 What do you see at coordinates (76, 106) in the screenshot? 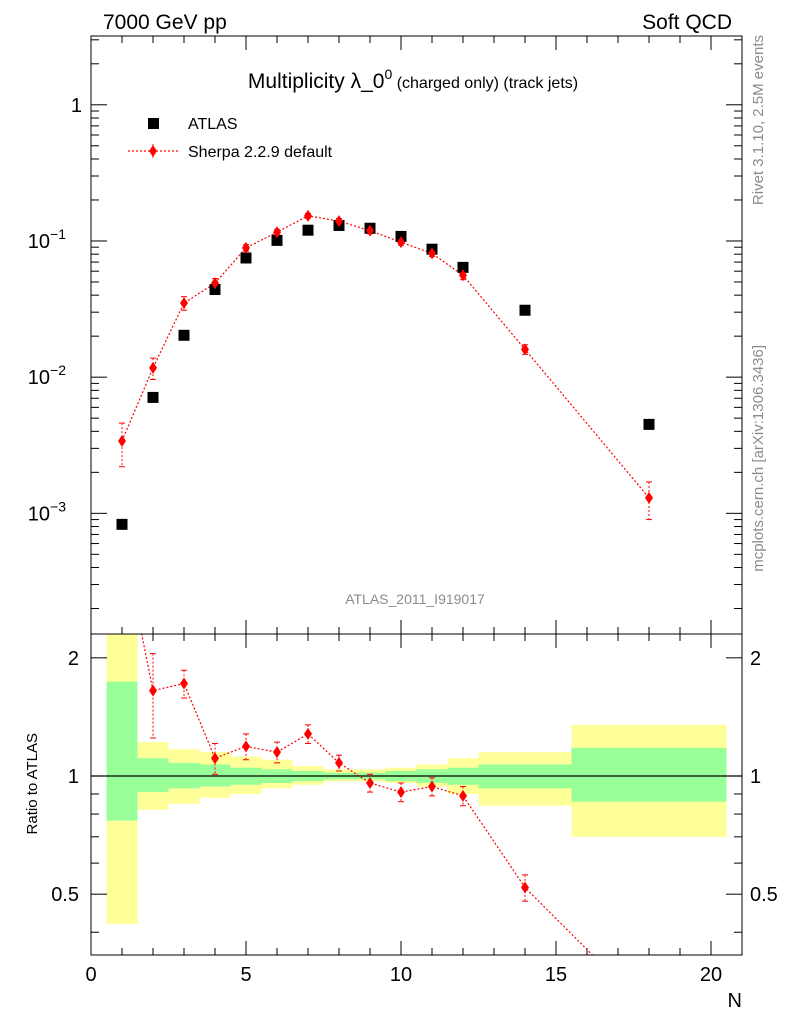
I see `main-y-tick-label: 1` at bounding box center [76, 106].